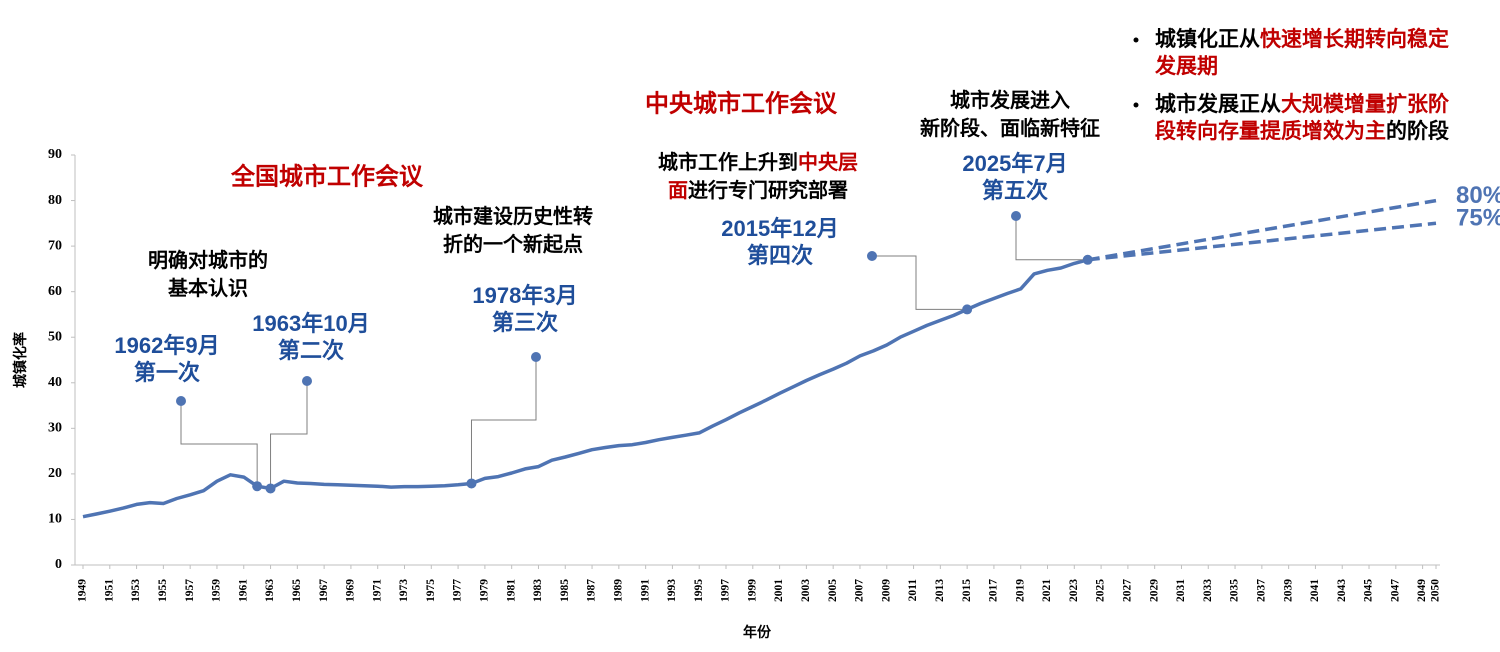 The height and width of the screenshot is (652, 1500). Describe the element at coordinates (1262, 241) in the screenshot. I see `projection-line` at that location.